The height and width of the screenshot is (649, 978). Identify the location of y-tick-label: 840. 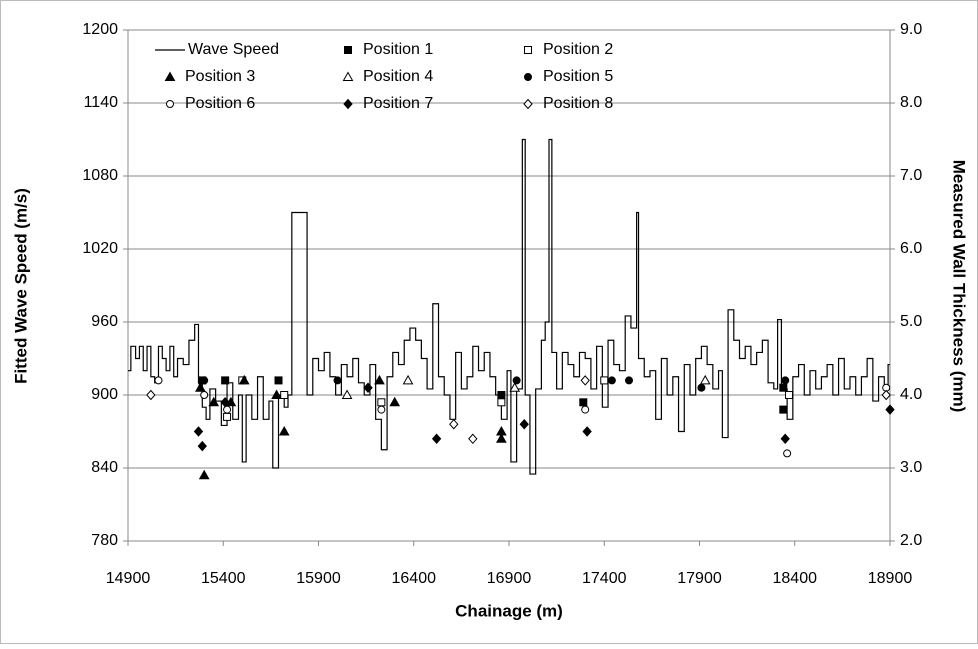
(104, 467).